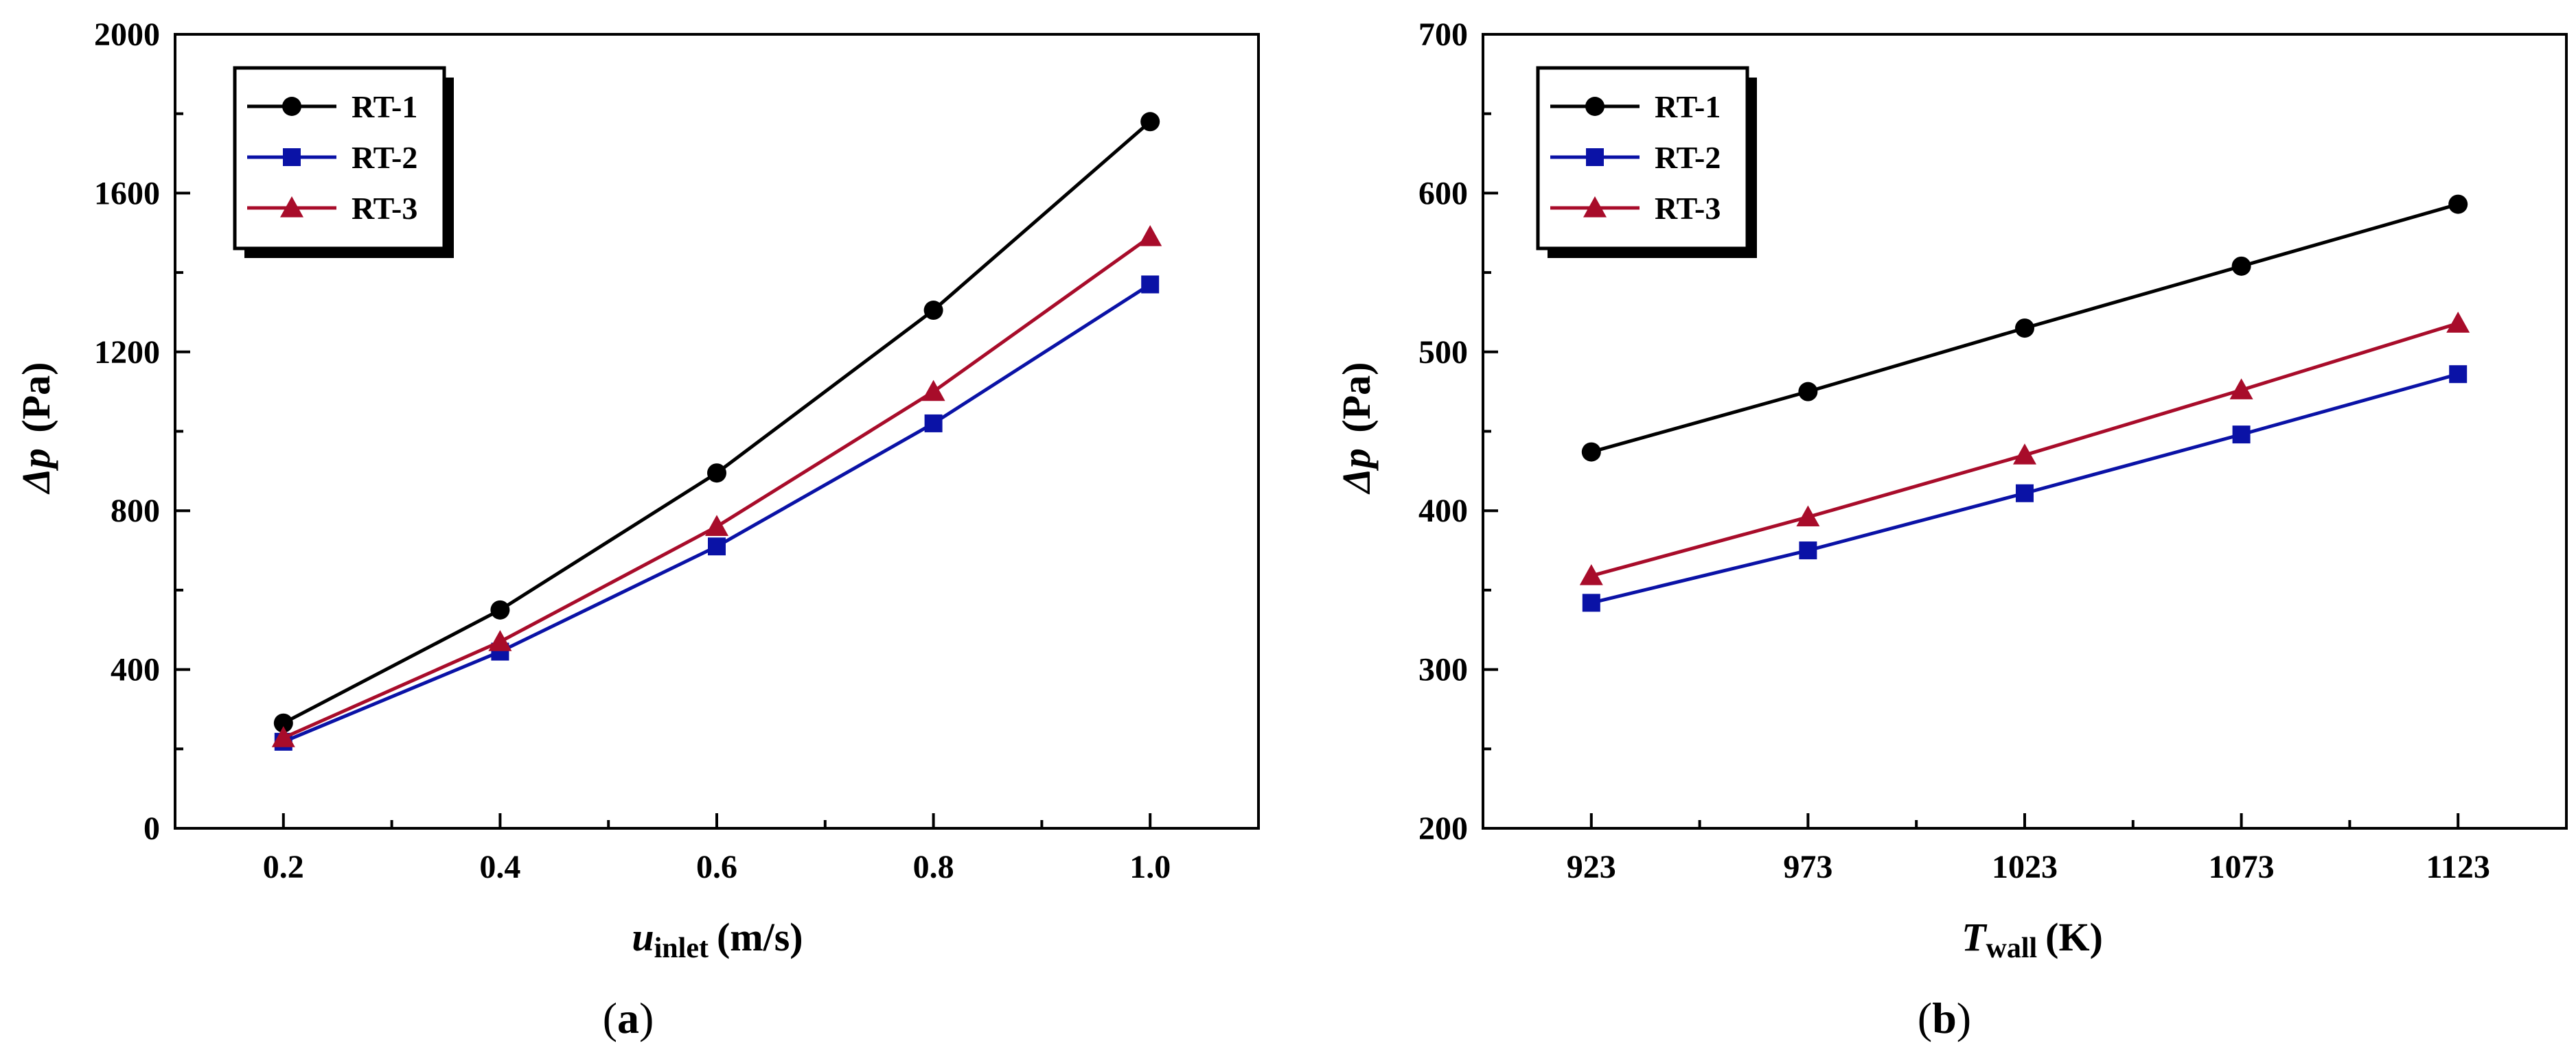  What do you see at coordinates (127, 193) in the screenshot?
I see `y-tick-label: 1600` at bounding box center [127, 193].